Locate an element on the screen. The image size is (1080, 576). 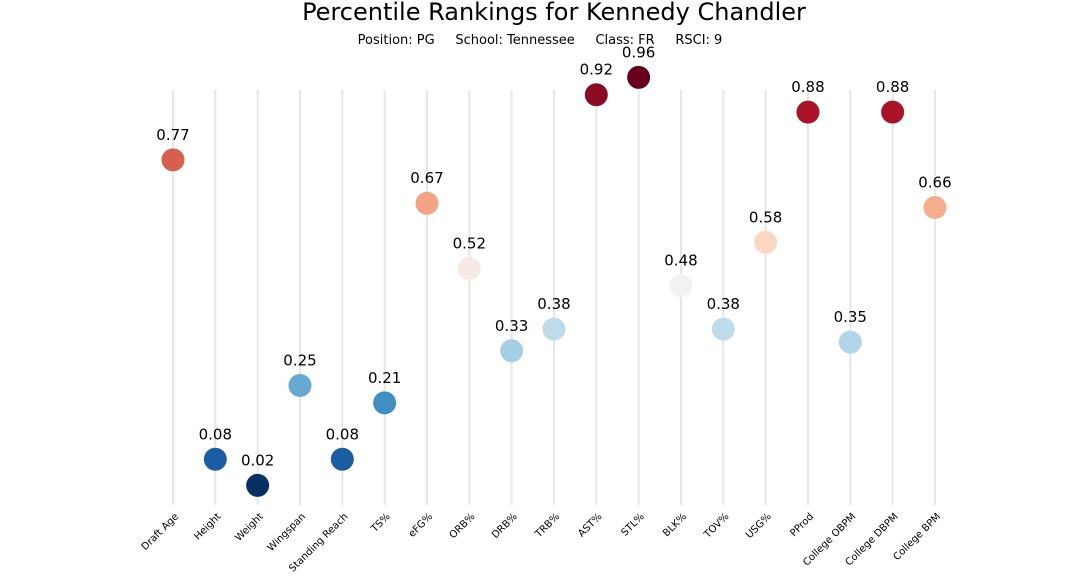
x-tick-label: Draft Age is located at coordinates (161, 532).